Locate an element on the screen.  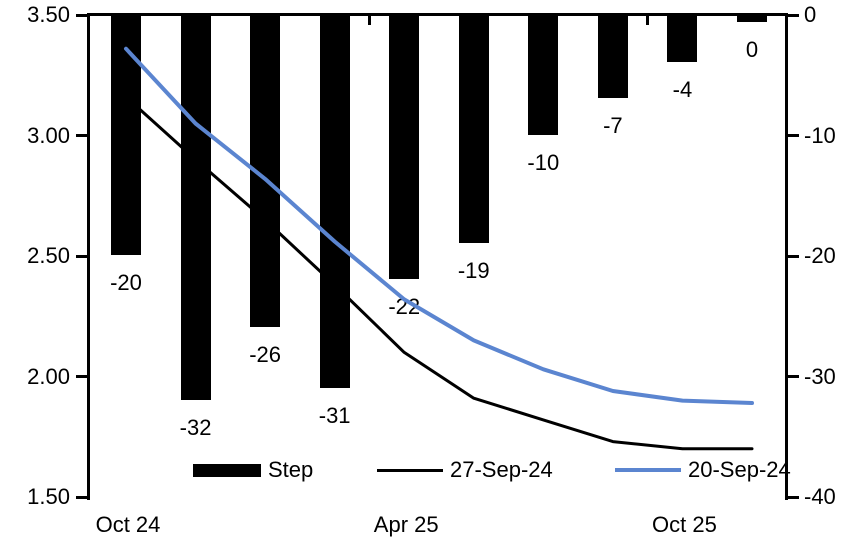
right-axis-tick-label: 0 is located at coordinates (810, 14).